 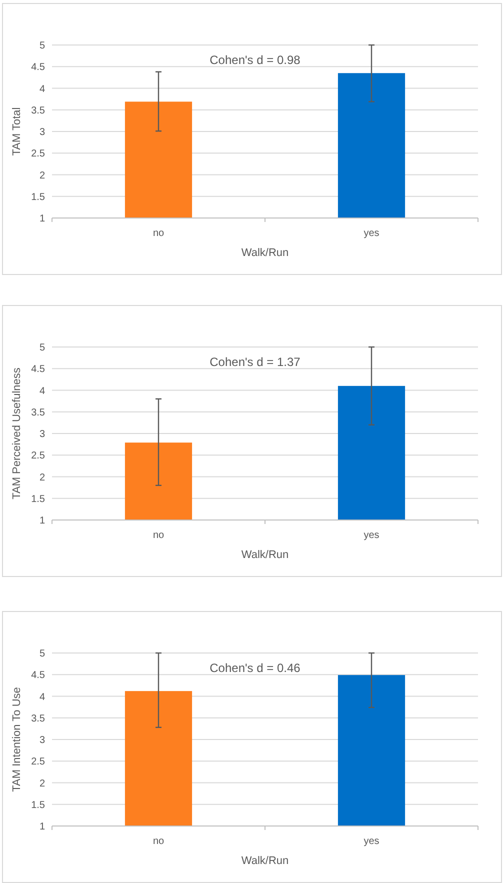 What do you see at coordinates (255, 60) in the screenshot?
I see `annotation: Cohen's d = 0.98` at bounding box center [255, 60].